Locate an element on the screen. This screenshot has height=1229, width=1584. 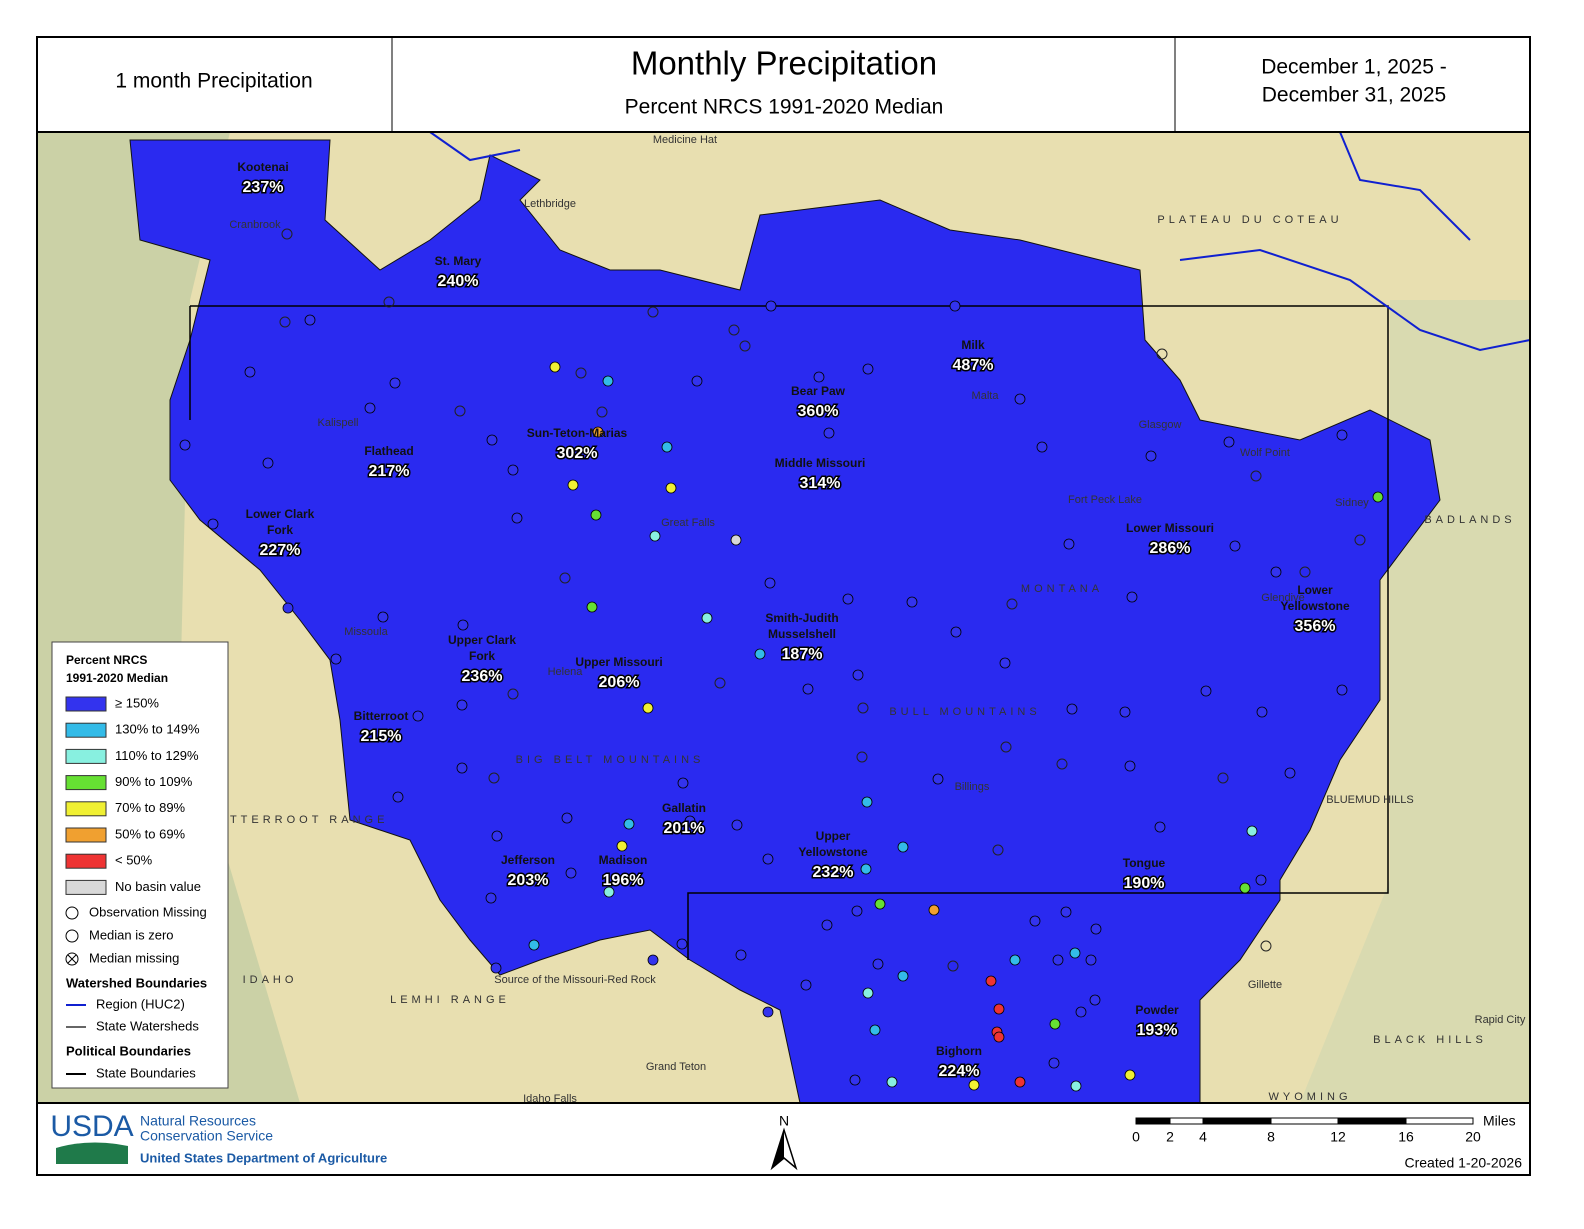
basin-value: 302% is located at coordinates (577, 453).